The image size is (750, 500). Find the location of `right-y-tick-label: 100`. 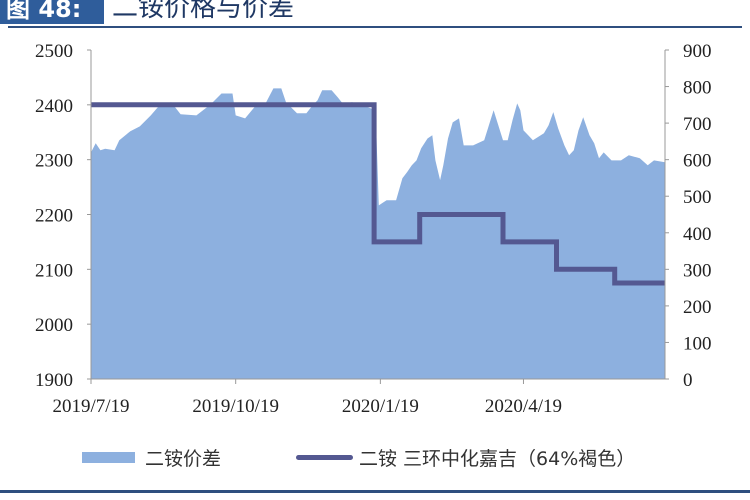

right-y-tick-label: 100 is located at coordinates (697, 343).